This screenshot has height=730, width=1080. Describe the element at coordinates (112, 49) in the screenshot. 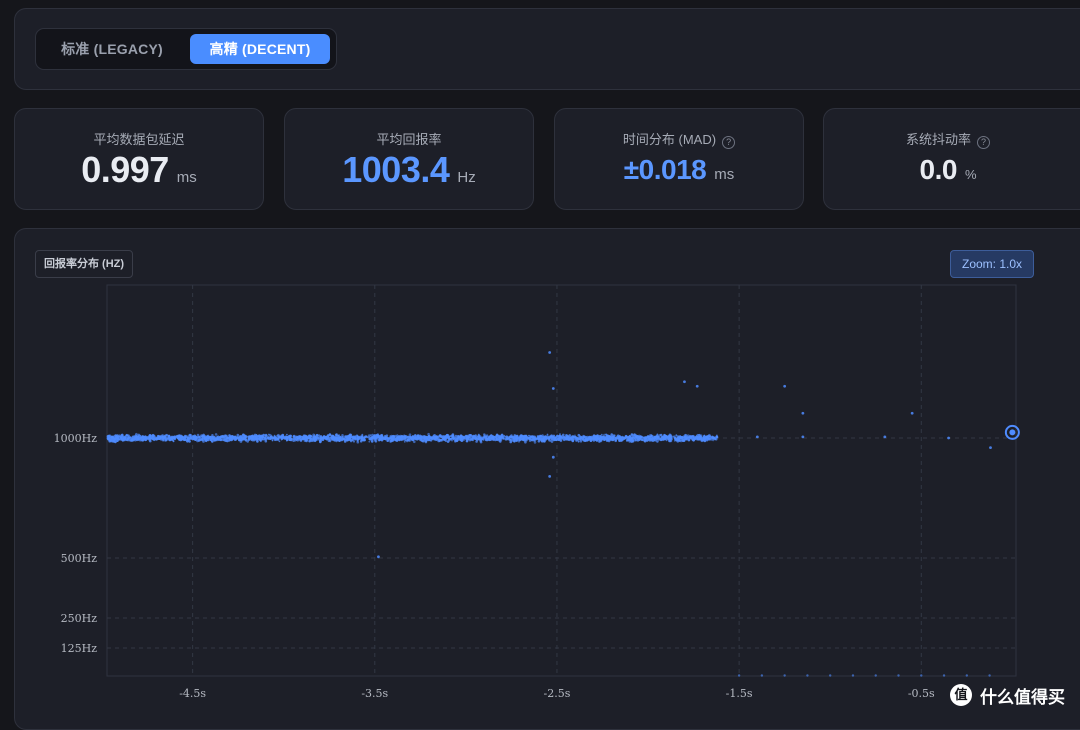

I see `mode-legacy-button: 标准 (LEGACY)` at that location.